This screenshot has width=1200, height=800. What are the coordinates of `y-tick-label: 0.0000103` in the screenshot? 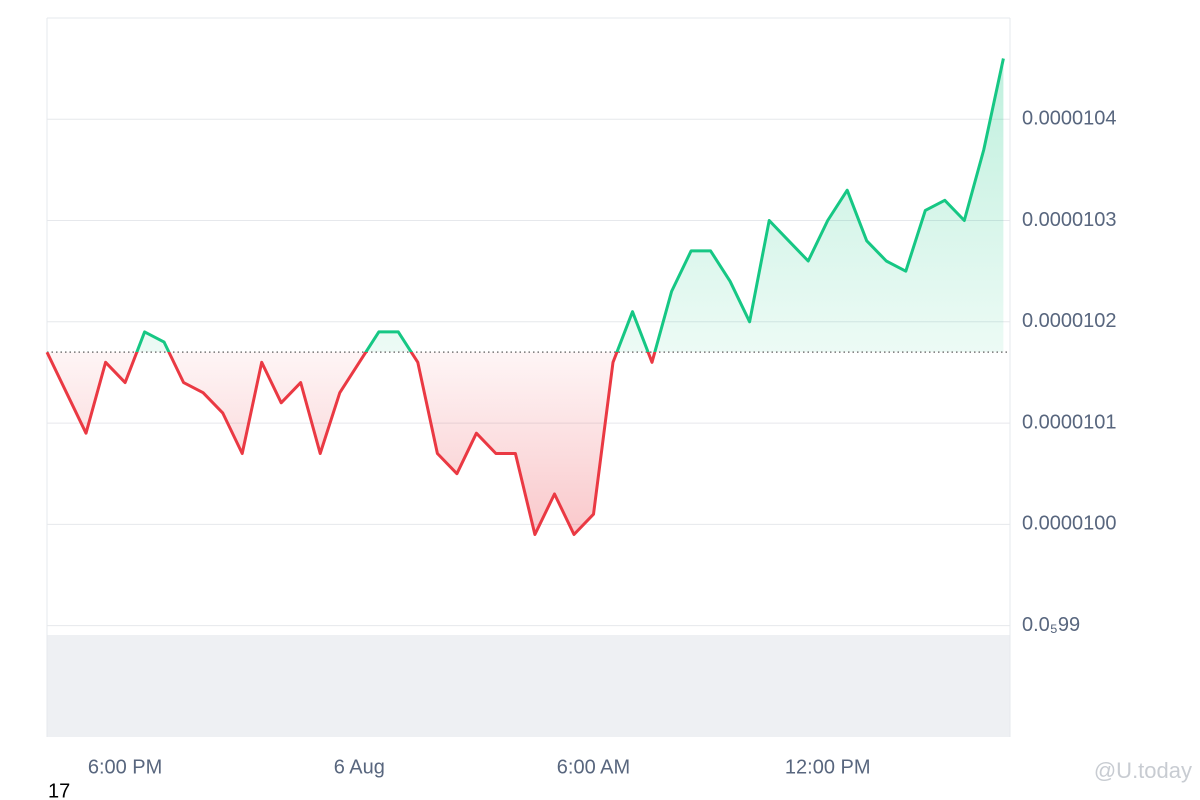 It's located at (1069, 220).